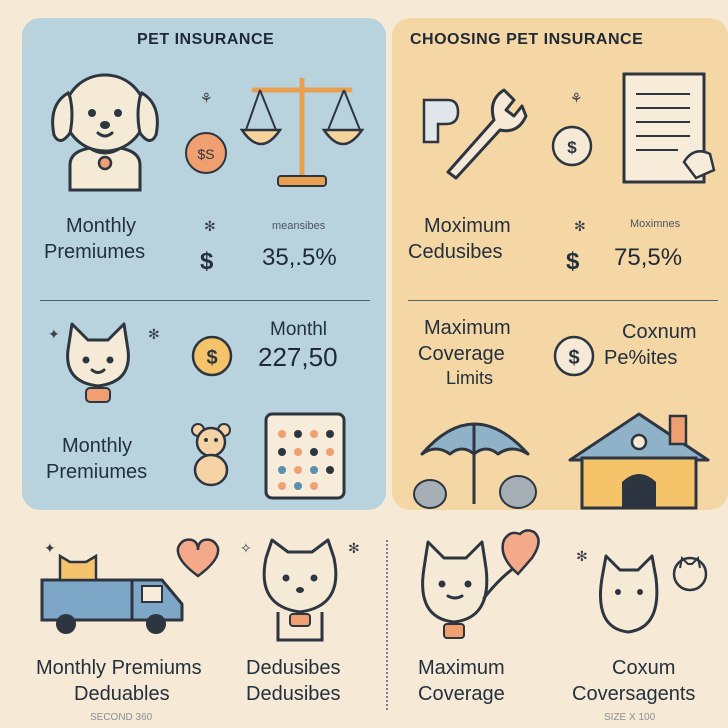 This screenshot has height=728, width=728. What do you see at coordinates (387, 625) in the screenshot?
I see `dotted-separator` at bounding box center [387, 625].